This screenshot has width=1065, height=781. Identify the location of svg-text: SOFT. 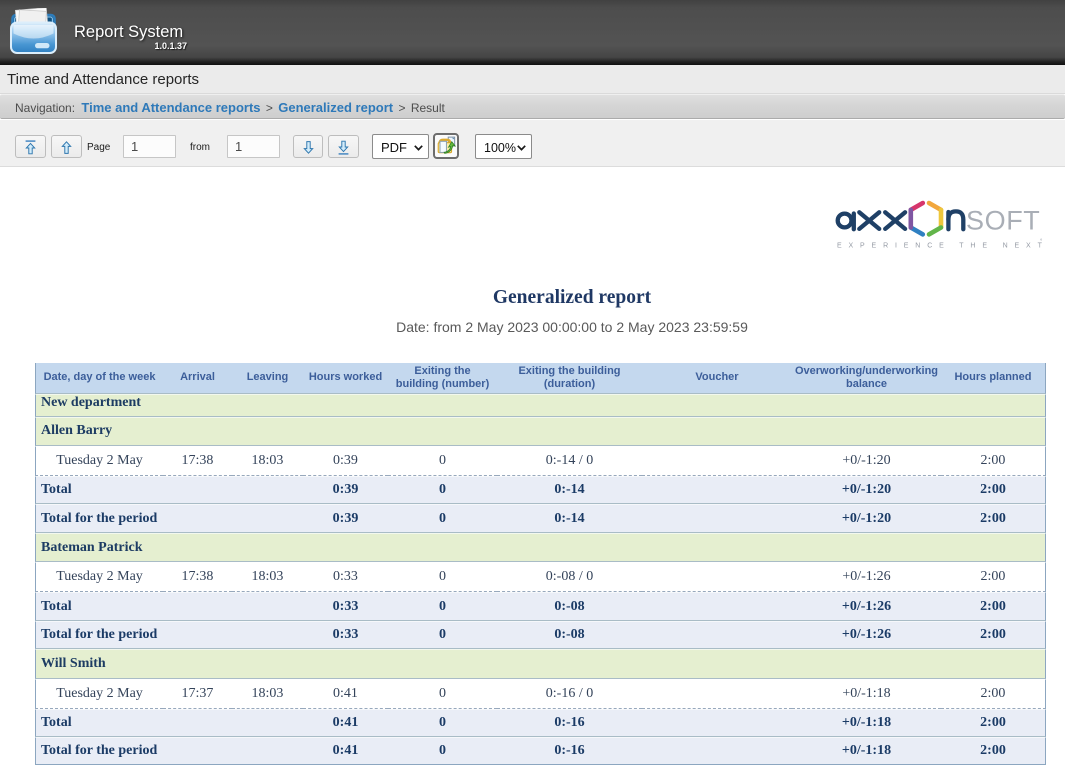
(1003, 221).